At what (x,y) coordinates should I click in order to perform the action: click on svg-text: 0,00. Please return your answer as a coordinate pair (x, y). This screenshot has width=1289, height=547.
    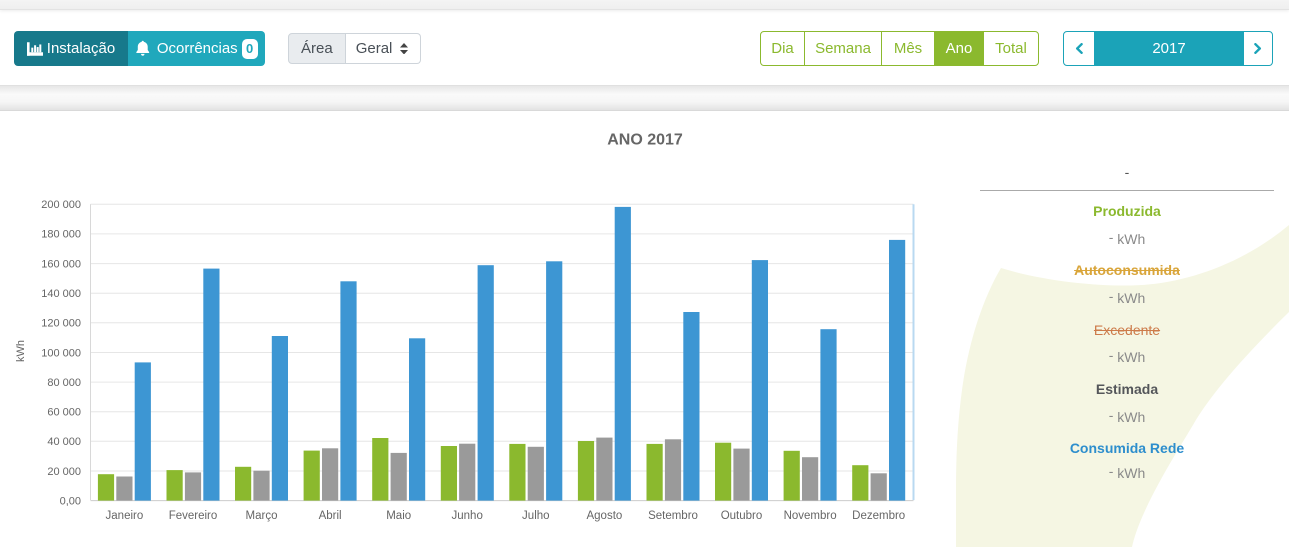
    Looking at the image, I should click on (70, 501).